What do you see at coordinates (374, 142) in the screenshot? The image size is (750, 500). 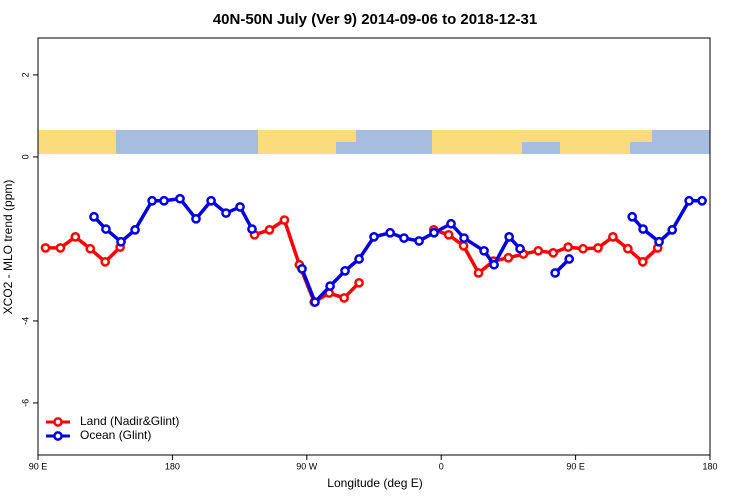 I see `map-strip` at bounding box center [374, 142].